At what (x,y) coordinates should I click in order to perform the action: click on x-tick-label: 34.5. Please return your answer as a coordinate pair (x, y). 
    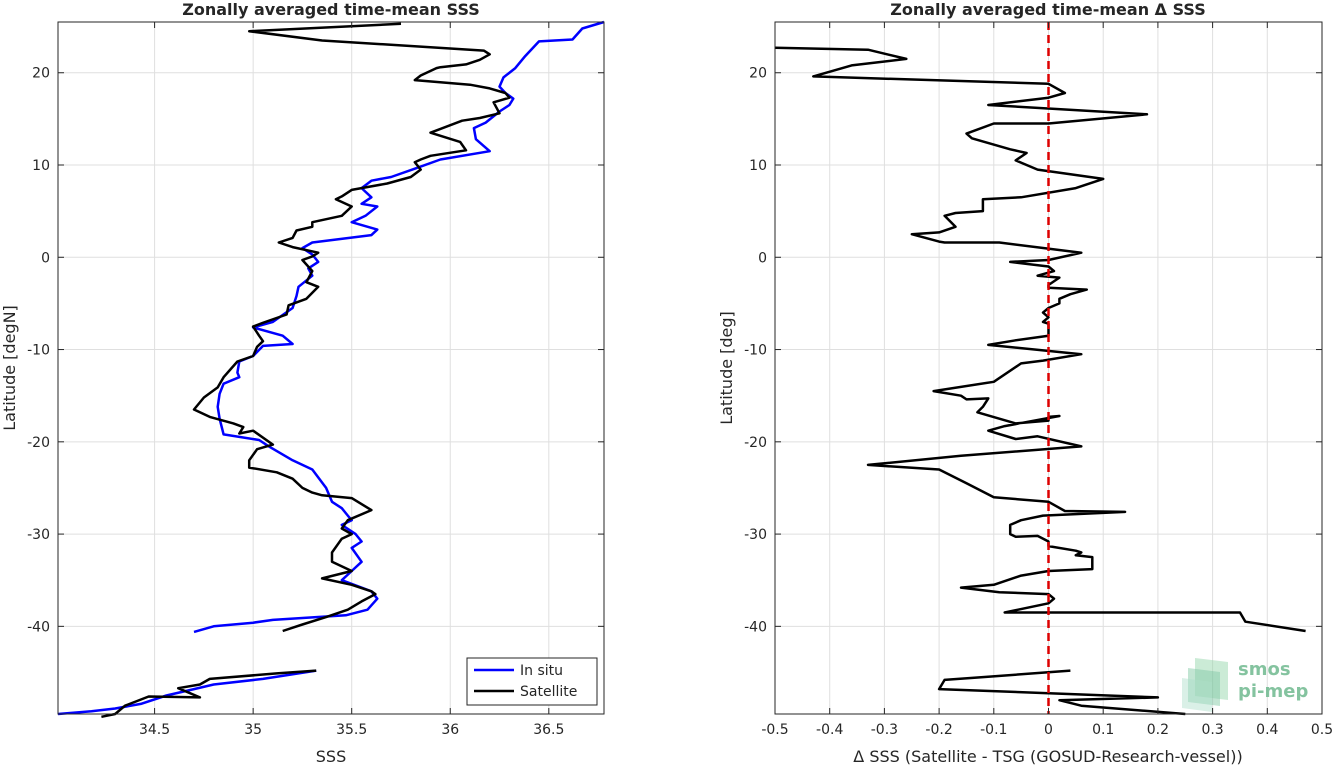
    Looking at the image, I should click on (154, 730).